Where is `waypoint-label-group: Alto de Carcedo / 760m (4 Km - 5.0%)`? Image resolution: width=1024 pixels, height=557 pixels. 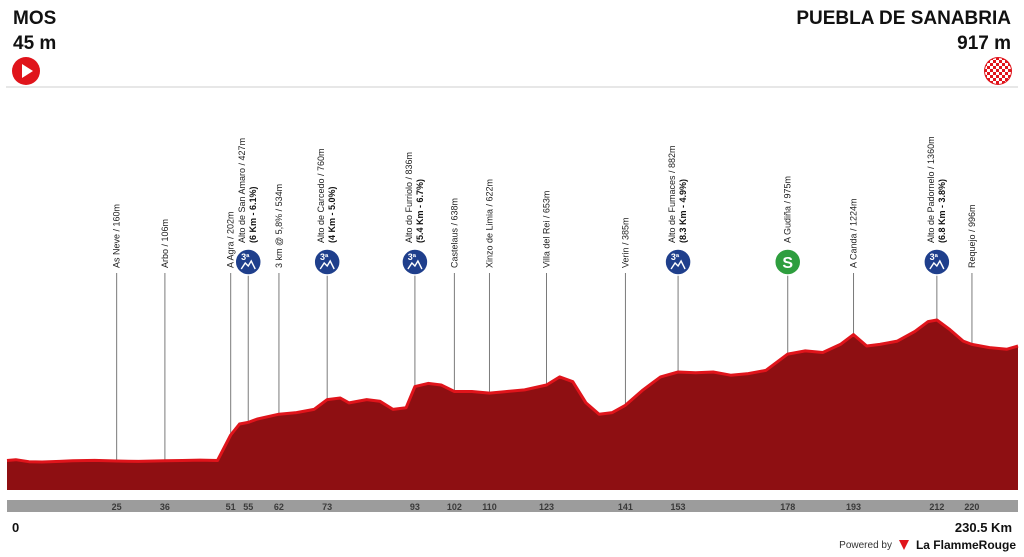
waypoint-label-group: Alto de Carcedo / 760m (4 Km - 5.0%) is located at coordinates (326, 195).